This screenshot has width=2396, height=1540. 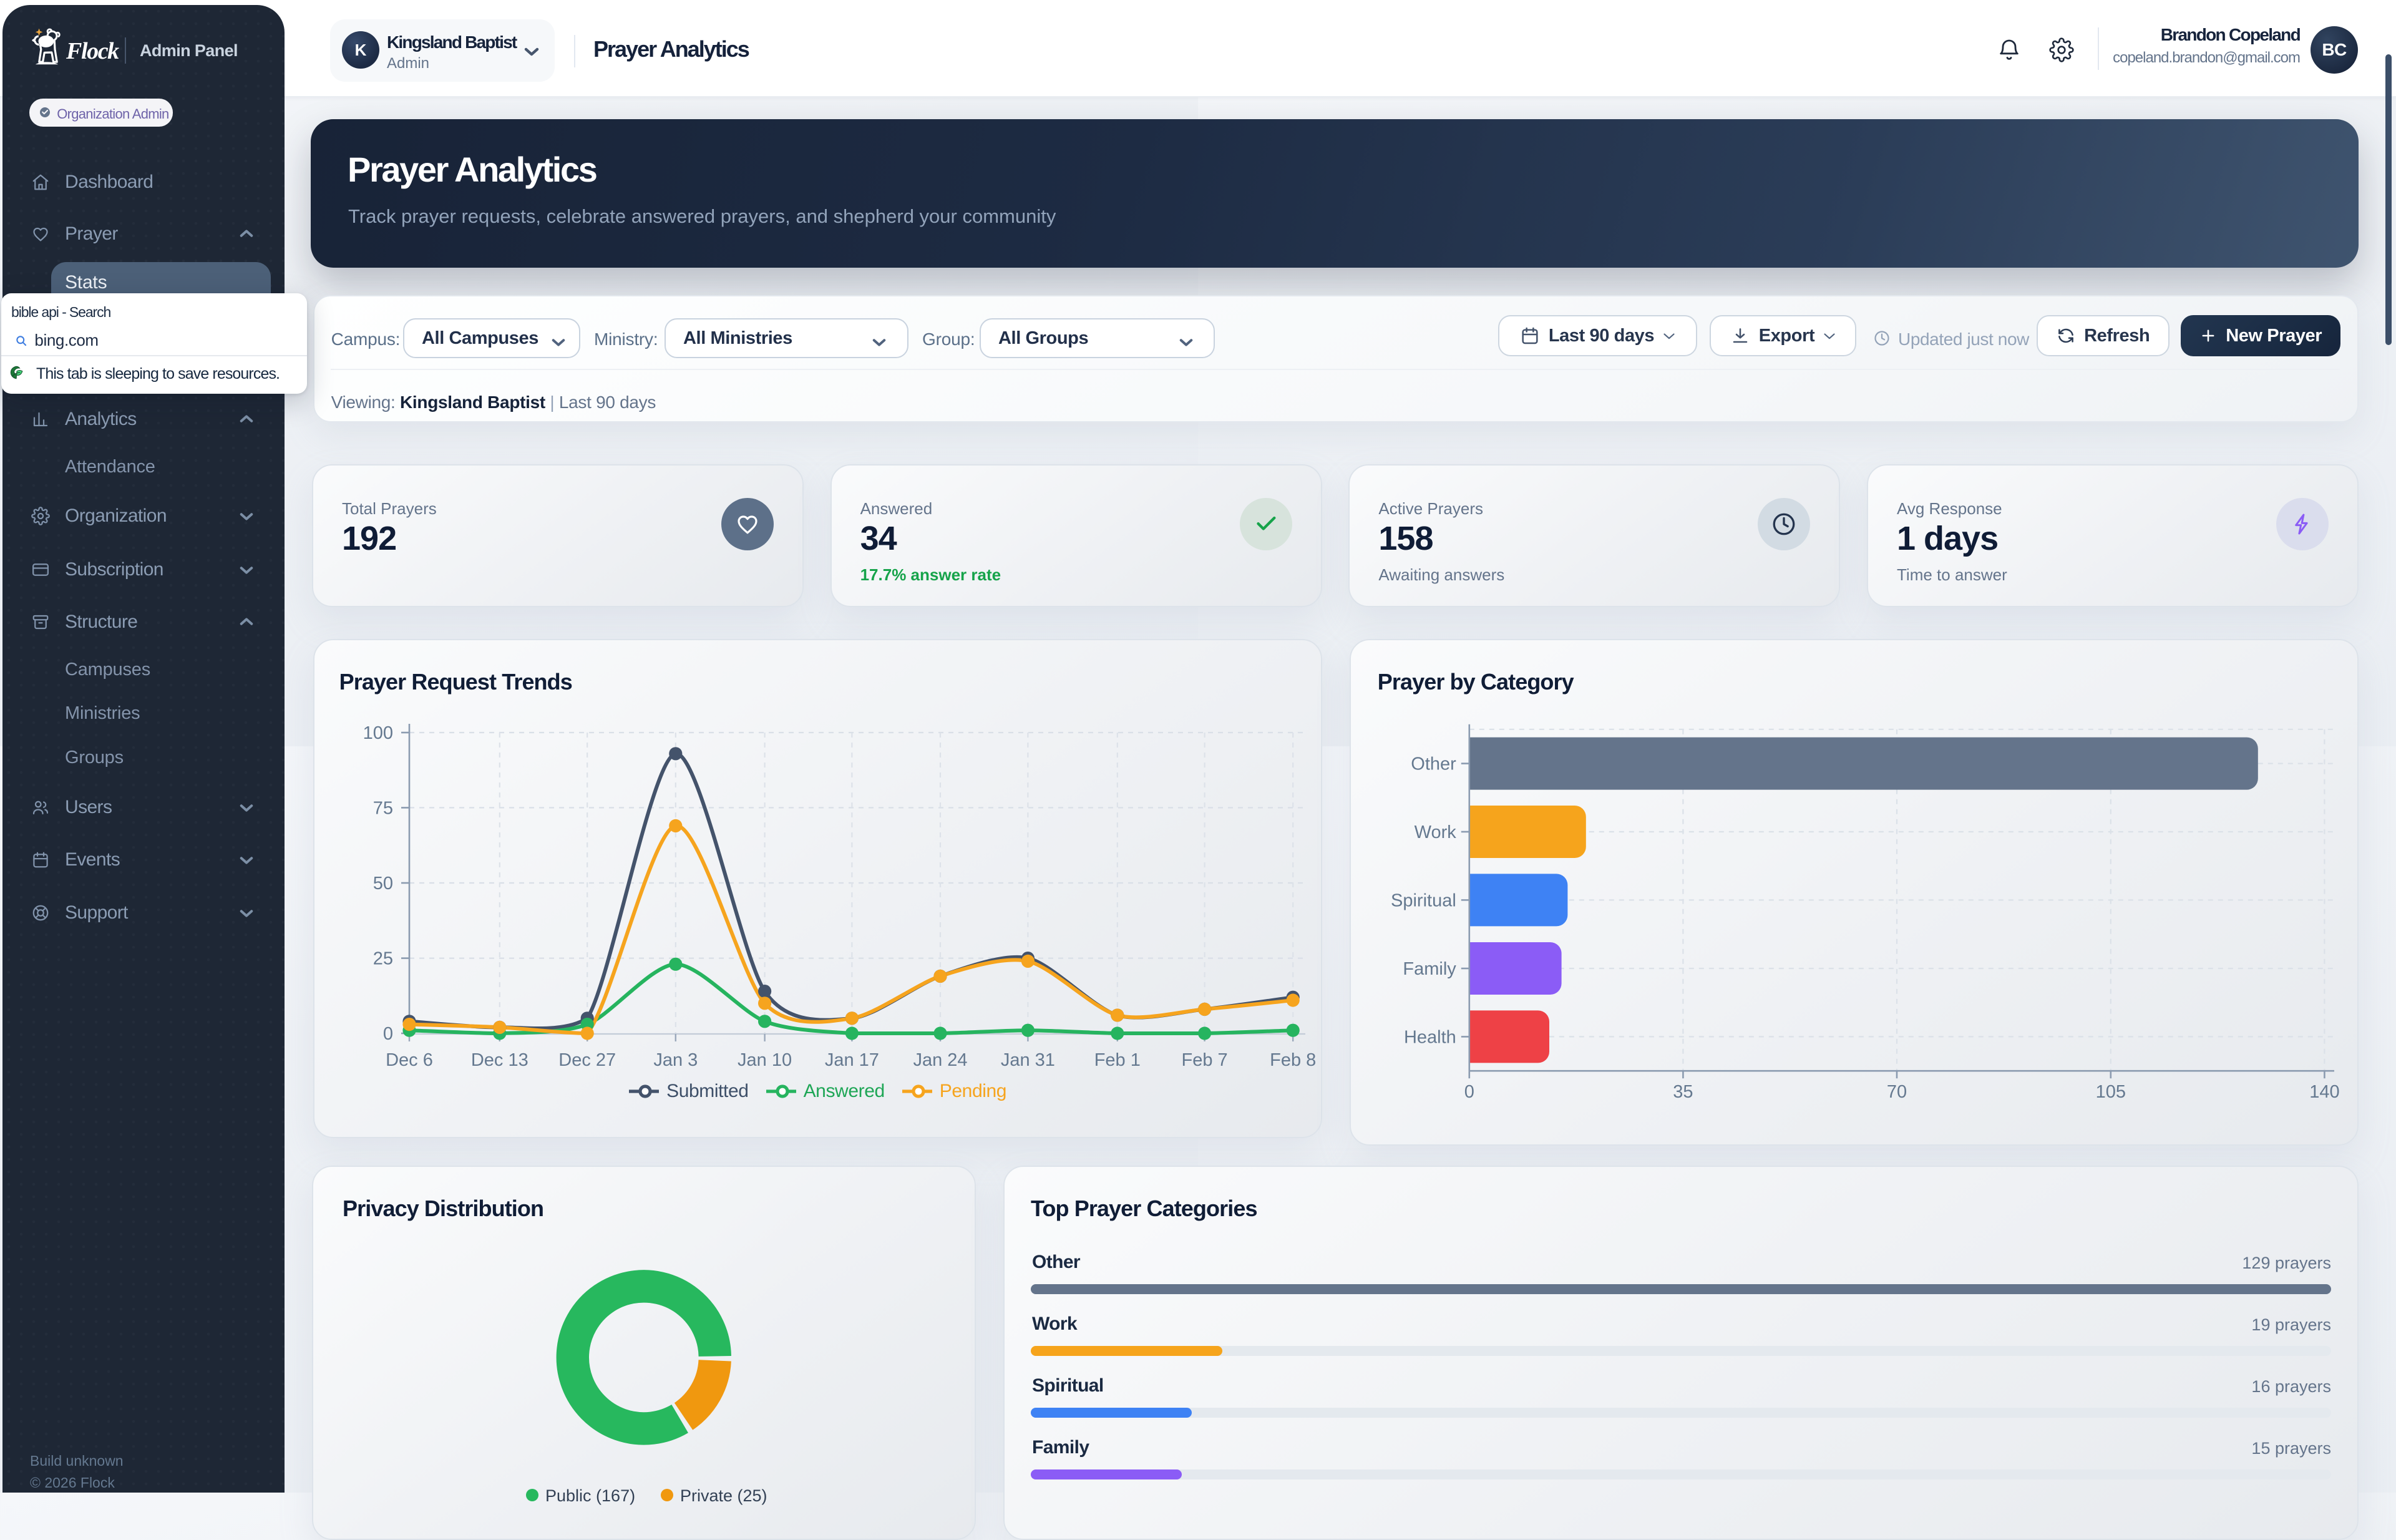 I want to click on svg-text: Jan 31, so click(x=1027, y=1060).